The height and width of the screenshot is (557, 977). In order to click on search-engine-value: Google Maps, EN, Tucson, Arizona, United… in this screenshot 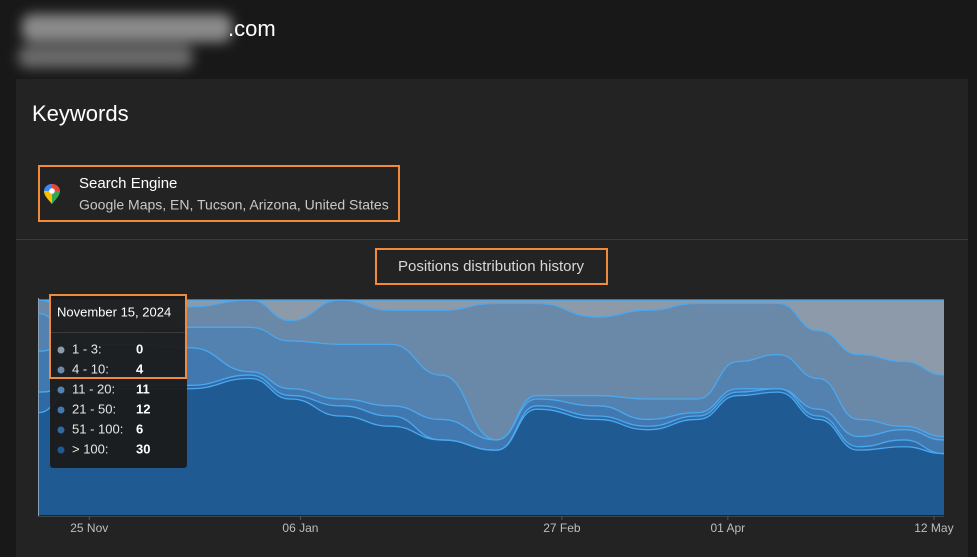, I will do `click(234, 205)`.